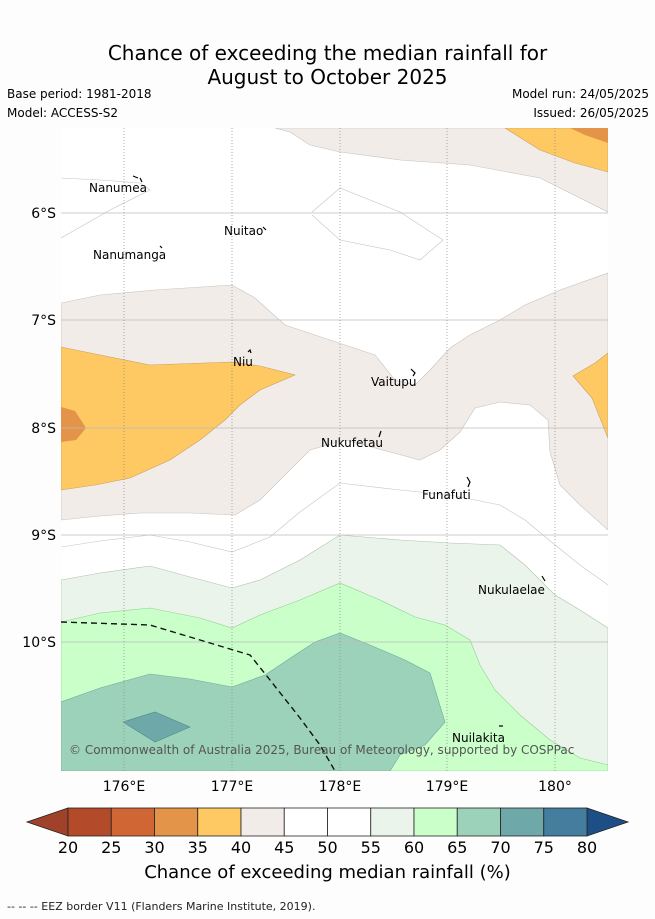  Describe the element at coordinates (591, 113) in the screenshot. I see `issued-date: Issued: 26/05/2025` at that location.